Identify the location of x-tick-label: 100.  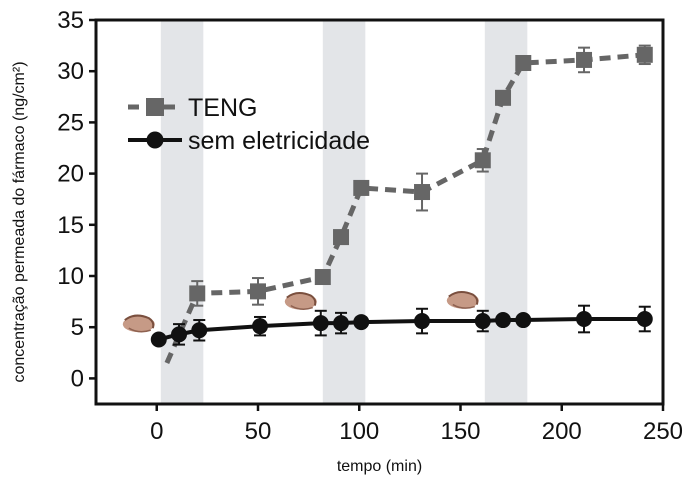
(359, 431).